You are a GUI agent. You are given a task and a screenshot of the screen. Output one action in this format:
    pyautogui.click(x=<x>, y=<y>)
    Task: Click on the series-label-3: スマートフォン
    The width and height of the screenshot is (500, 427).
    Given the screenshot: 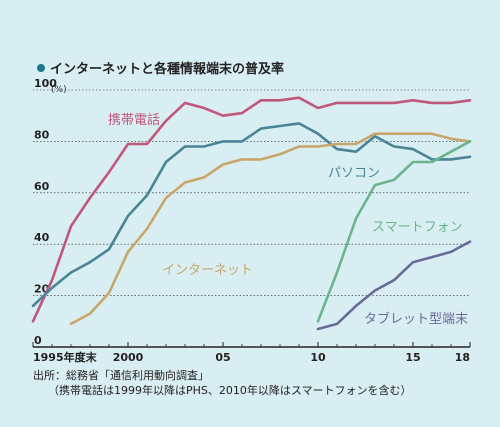 What is the action you would take?
    pyautogui.click(x=417, y=227)
    